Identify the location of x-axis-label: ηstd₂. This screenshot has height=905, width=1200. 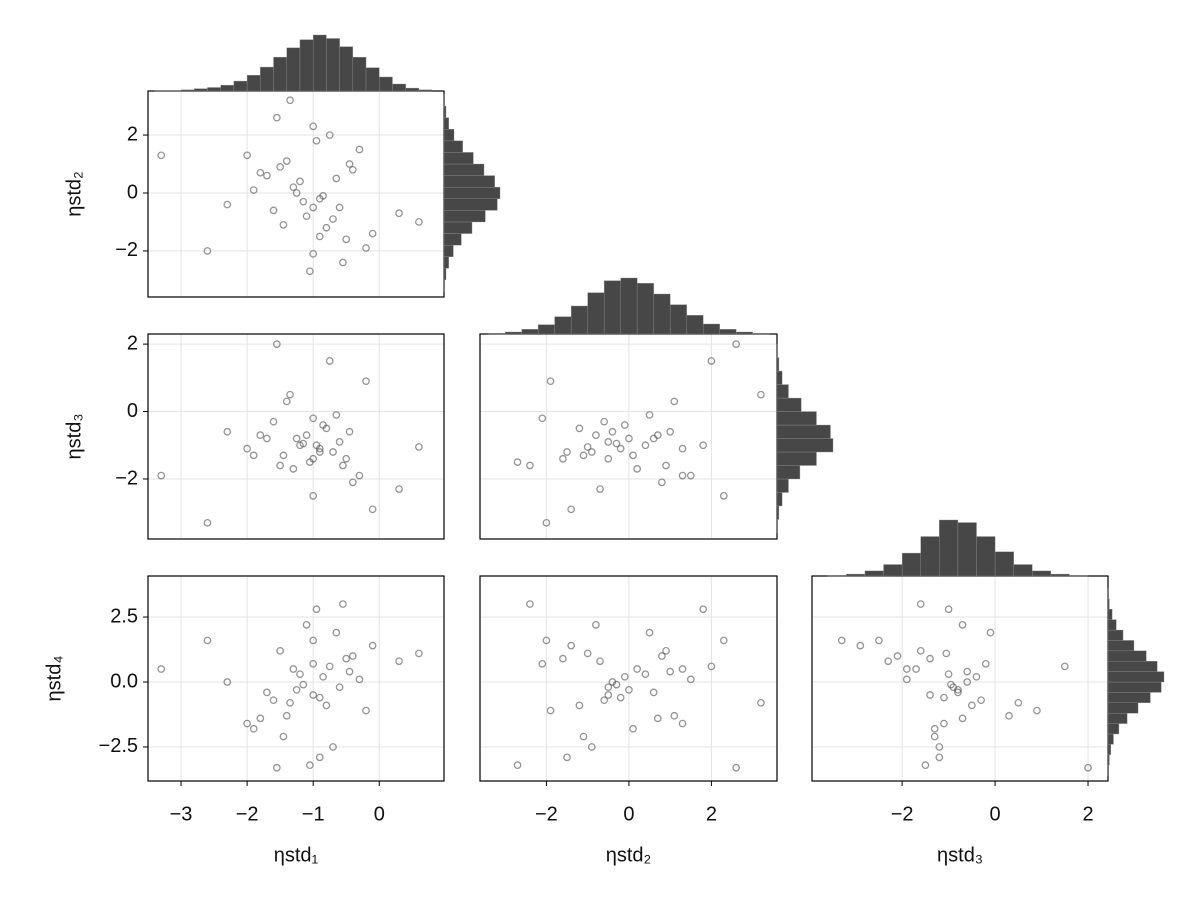
(629, 855).